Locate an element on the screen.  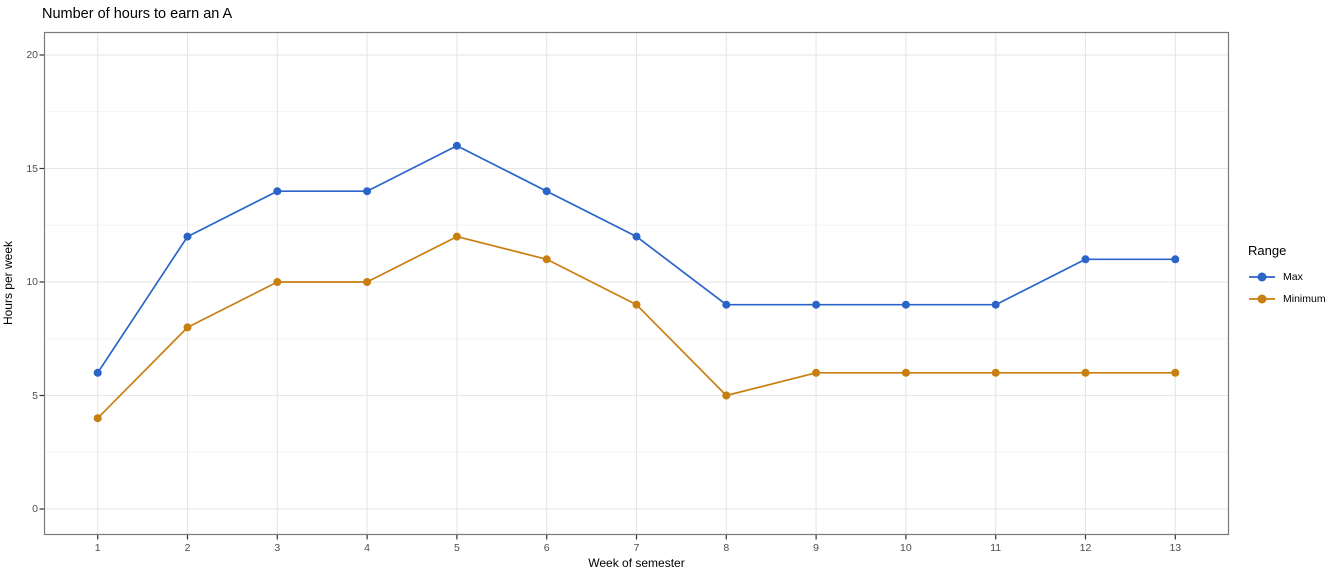
y-tick-label: 5 is located at coordinates (35, 395).